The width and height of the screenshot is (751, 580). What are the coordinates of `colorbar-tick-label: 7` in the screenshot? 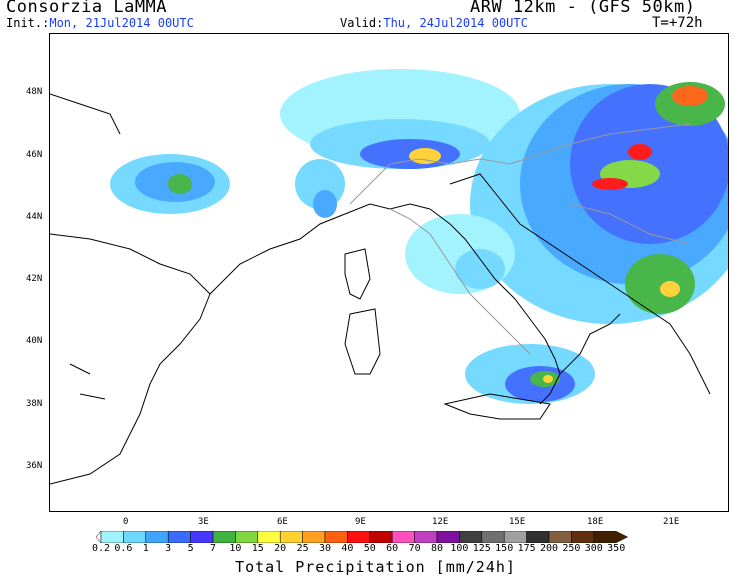 It's located at (213, 548).